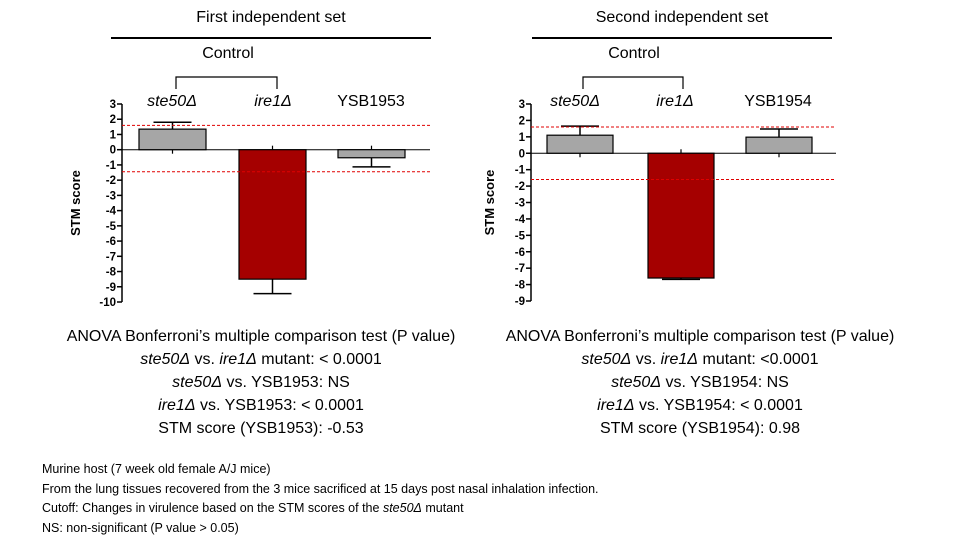 This screenshot has height=538, width=960. What do you see at coordinates (320, 470) in the screenshot?
I see `note-host: Murine host (7 week old female A/J mice)` at bounding box center [320, 470].